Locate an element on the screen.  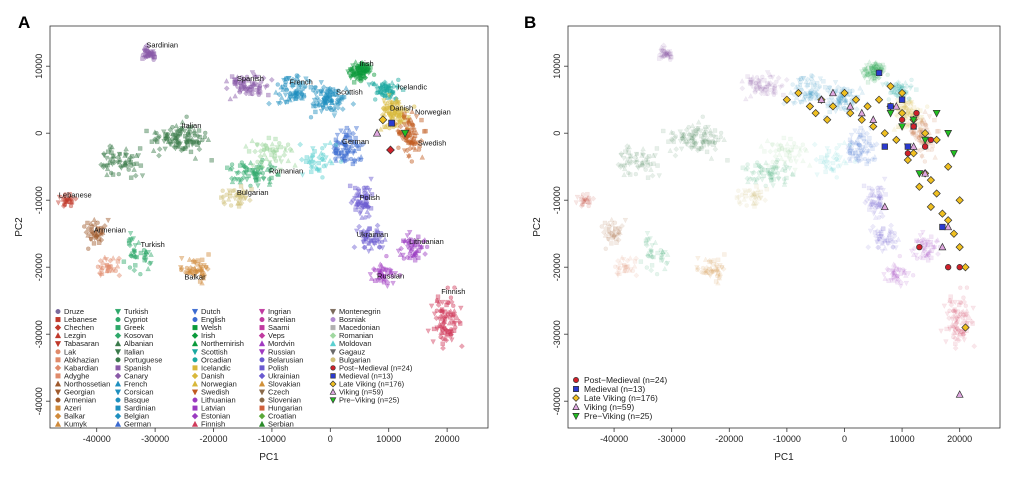
legend-label: Pre−Viking (n=25) is located at coordinates (618, 416).